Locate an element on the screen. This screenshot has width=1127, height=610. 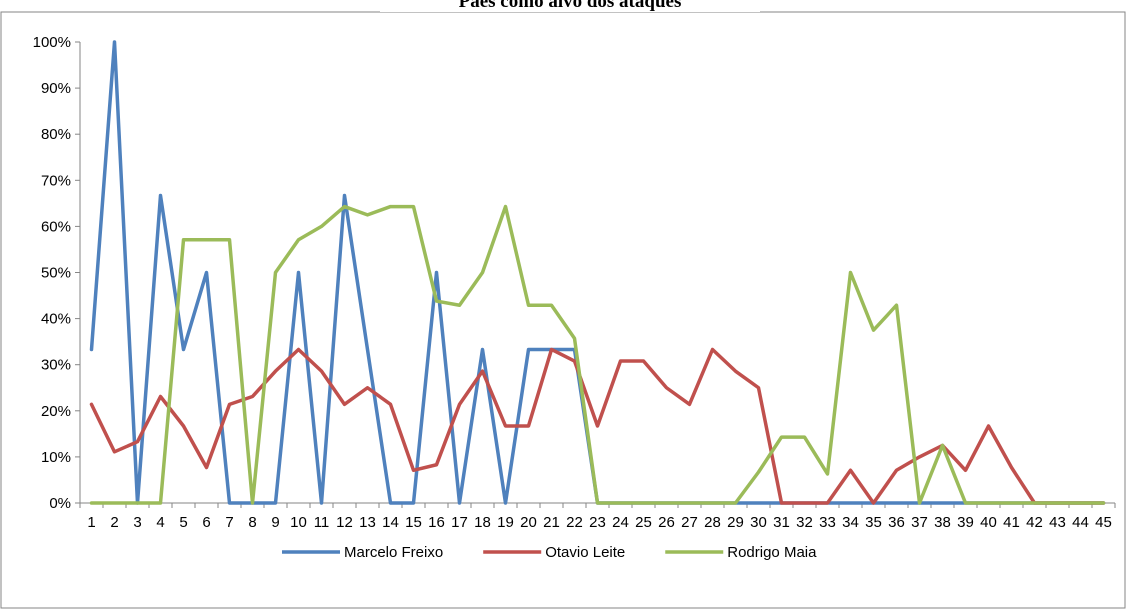
x-tick-label: 31 is located at coordinates (781, 522).